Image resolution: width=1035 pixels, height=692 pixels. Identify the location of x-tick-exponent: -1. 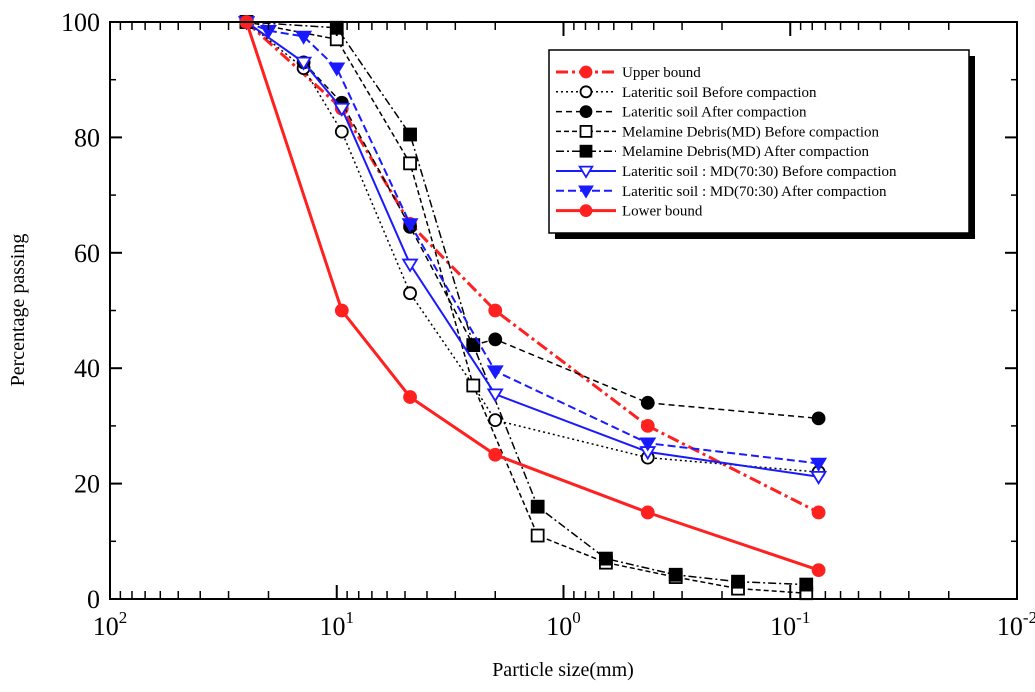
(803, 617).